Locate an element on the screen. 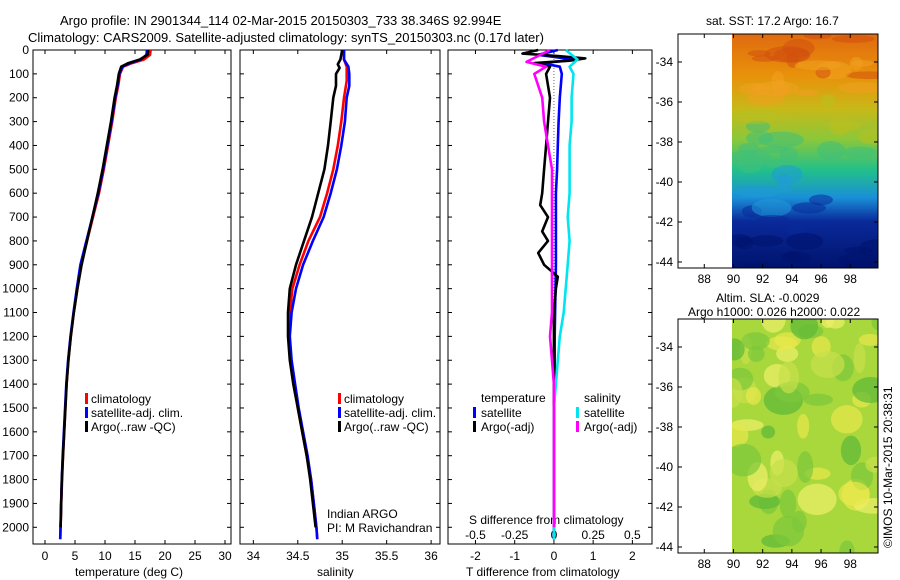 Image resolution: width=900 pixels, height=580 pixels. salinity-xtick-label: 35.5 is located at coordinates (387, 556).